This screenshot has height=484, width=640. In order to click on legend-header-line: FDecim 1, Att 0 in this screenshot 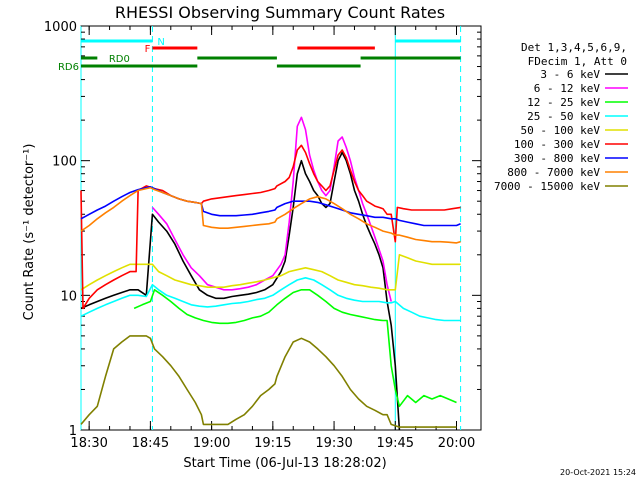, I will do `click(577, 61)`.